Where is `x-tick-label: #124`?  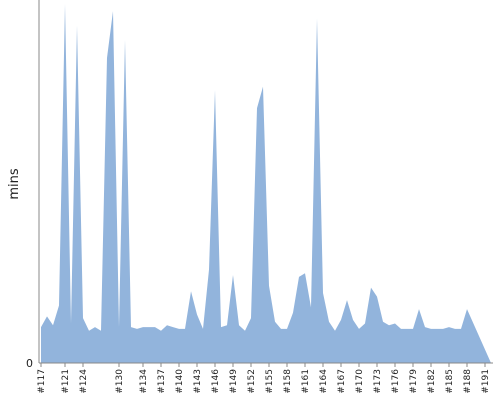
x-tick-label: #124 is located at coordinates (84, 381).